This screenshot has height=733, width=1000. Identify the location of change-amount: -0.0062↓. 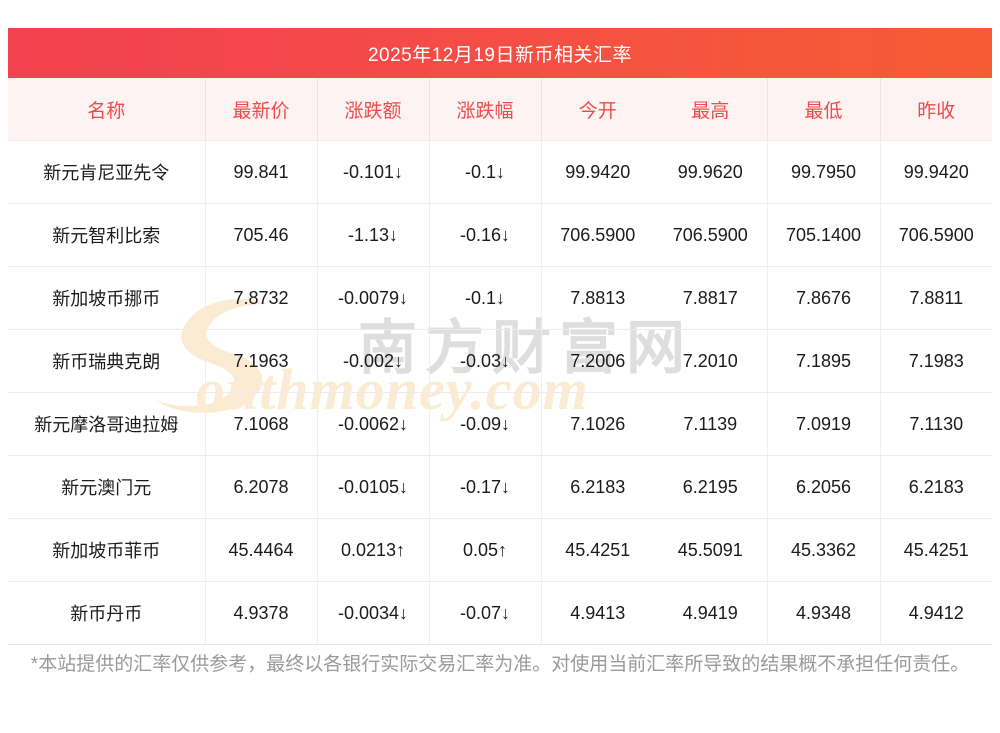
(372, 424).